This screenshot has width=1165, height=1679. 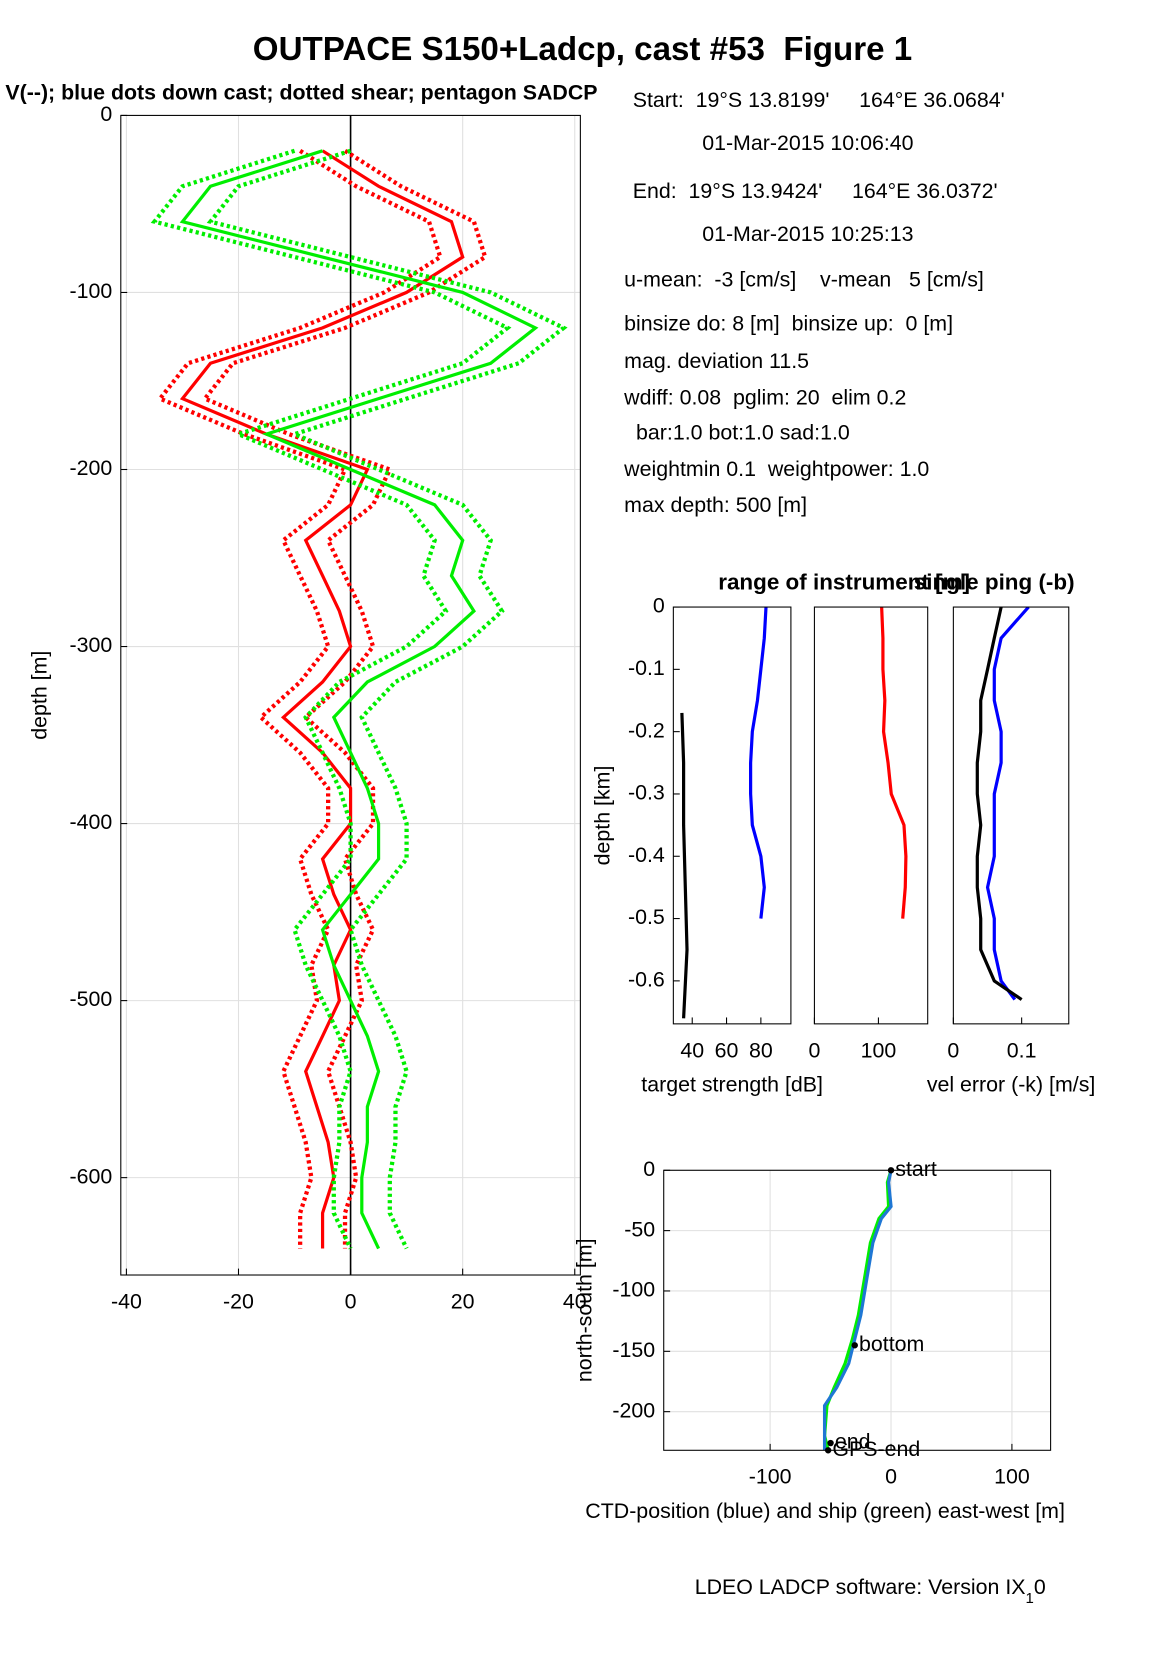 What do you see at coordinates (646, 855) in the screenshot?
I see `y-tick-label: -0.4` at bounding box center [646, 855].